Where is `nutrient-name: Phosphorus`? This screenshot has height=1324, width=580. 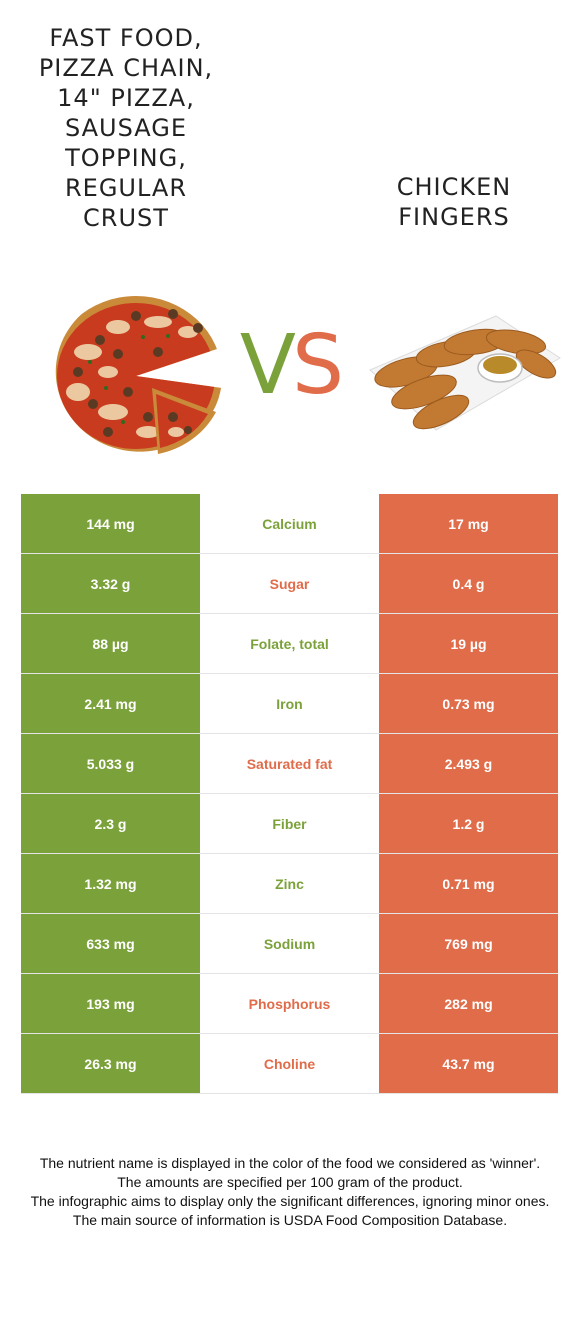 nutrient-name: Phosphorus is located at coordinates (289, 1003).